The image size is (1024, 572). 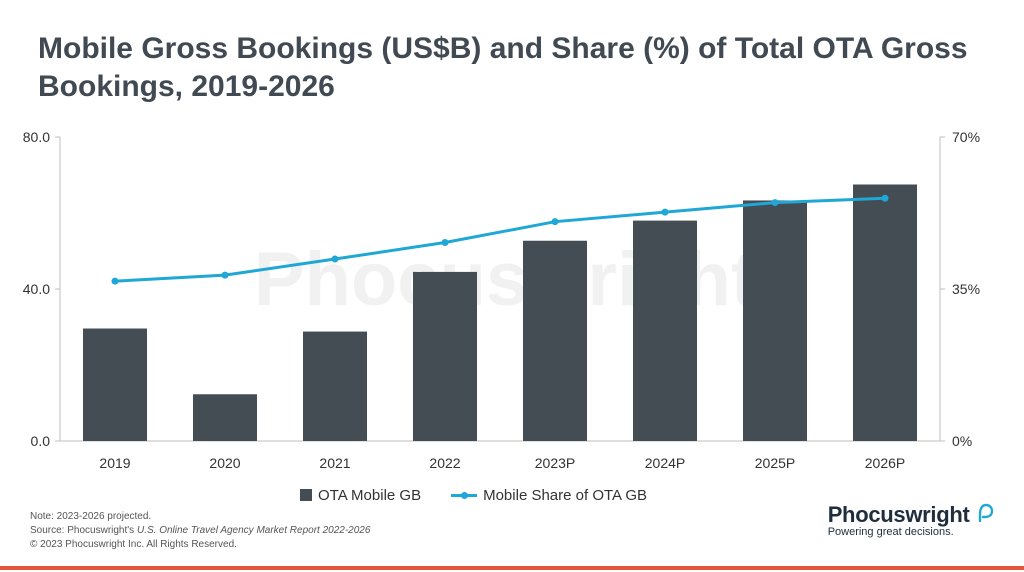 I want to click on y-tick-right-label: 35%, so click(x=966, y=289).